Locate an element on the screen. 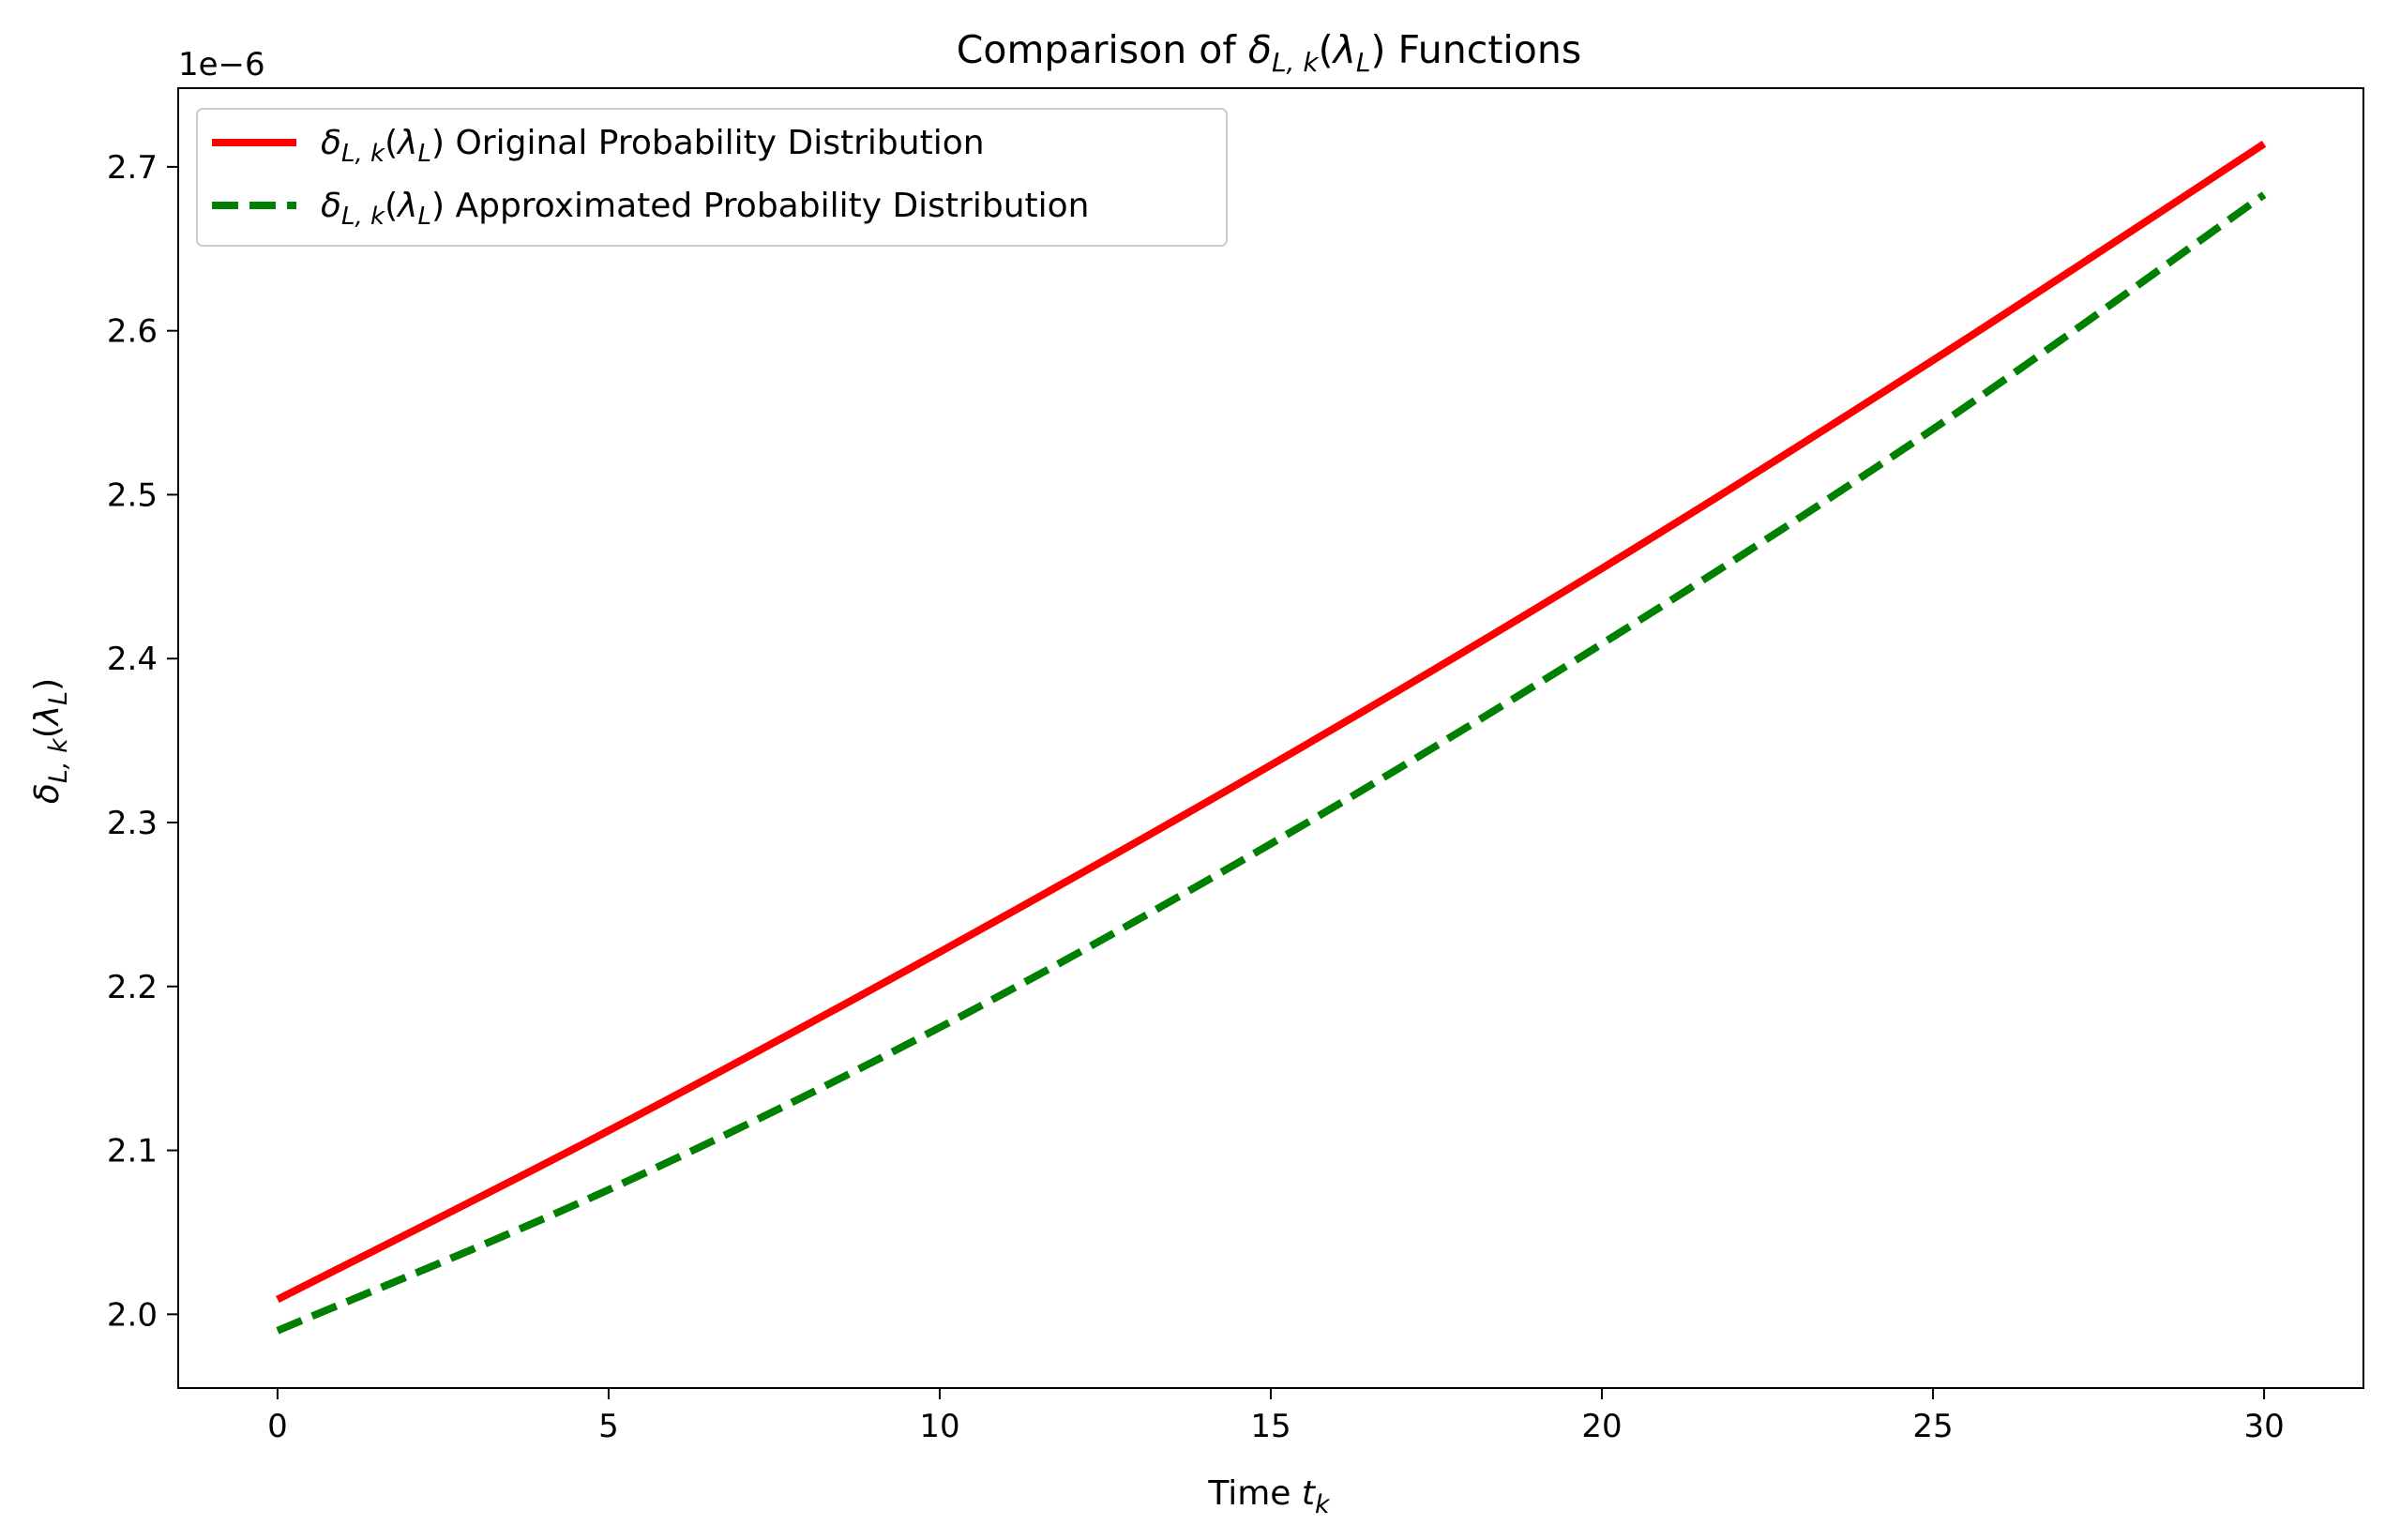 Image resolution: width=2385 pixels, height=1540 pixels. y-tick-label: 2.7 is located at coordinates (132, 168).